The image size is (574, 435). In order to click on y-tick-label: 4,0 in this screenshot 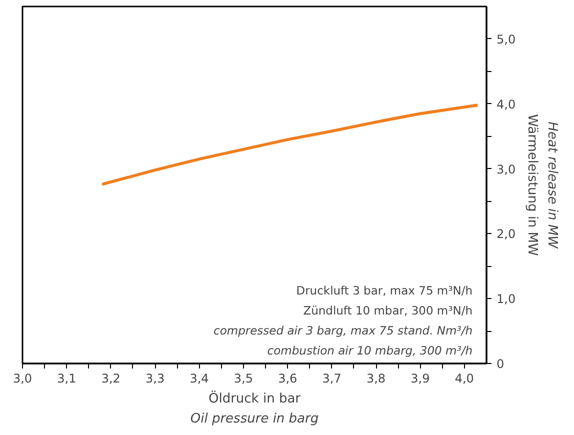, I will do `click(506, 104)`.